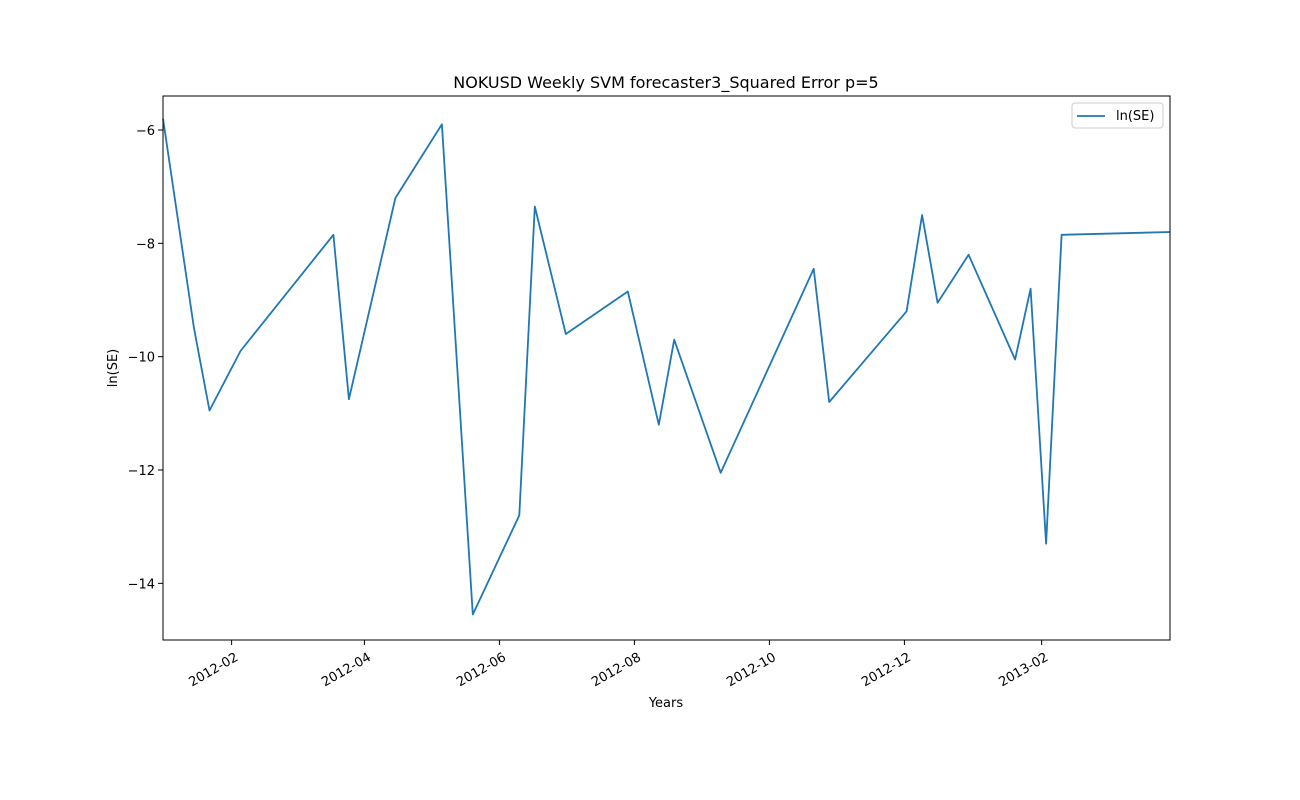 This screenshot has height=800, width=1300. What do you see at coordinates (141, 358) in the screenshot?
I see `y-tick-label: −10` at bounding box center [141, 358].